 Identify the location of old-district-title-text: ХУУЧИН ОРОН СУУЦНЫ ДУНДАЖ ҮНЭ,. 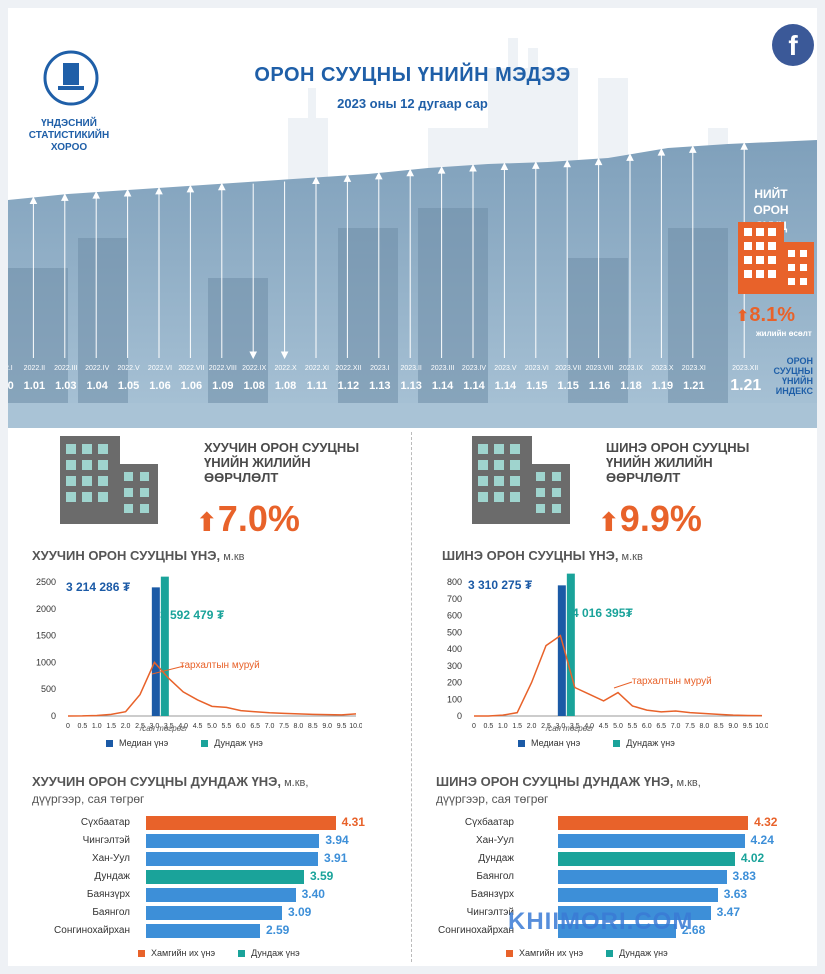
(157, 781).